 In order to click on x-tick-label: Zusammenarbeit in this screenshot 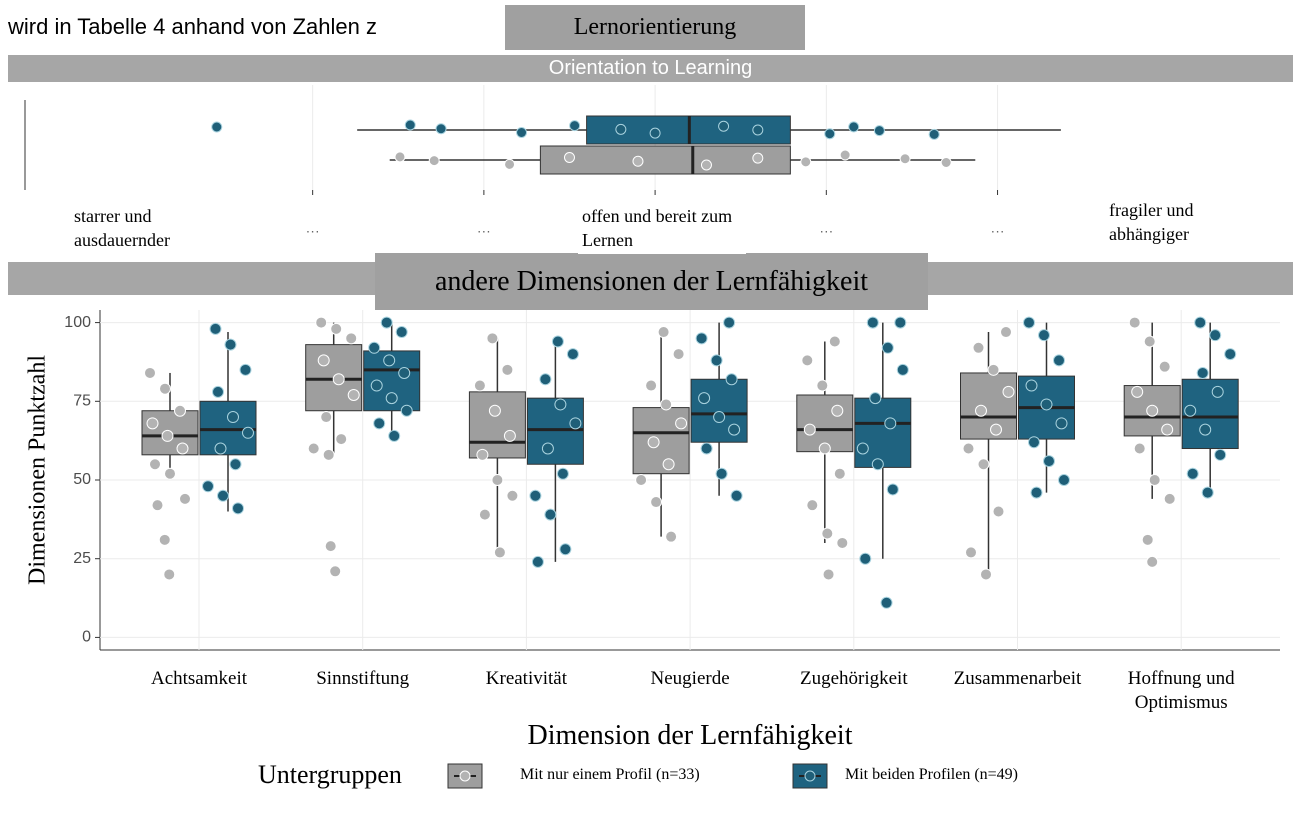, I will do `click(1017, 678)`.